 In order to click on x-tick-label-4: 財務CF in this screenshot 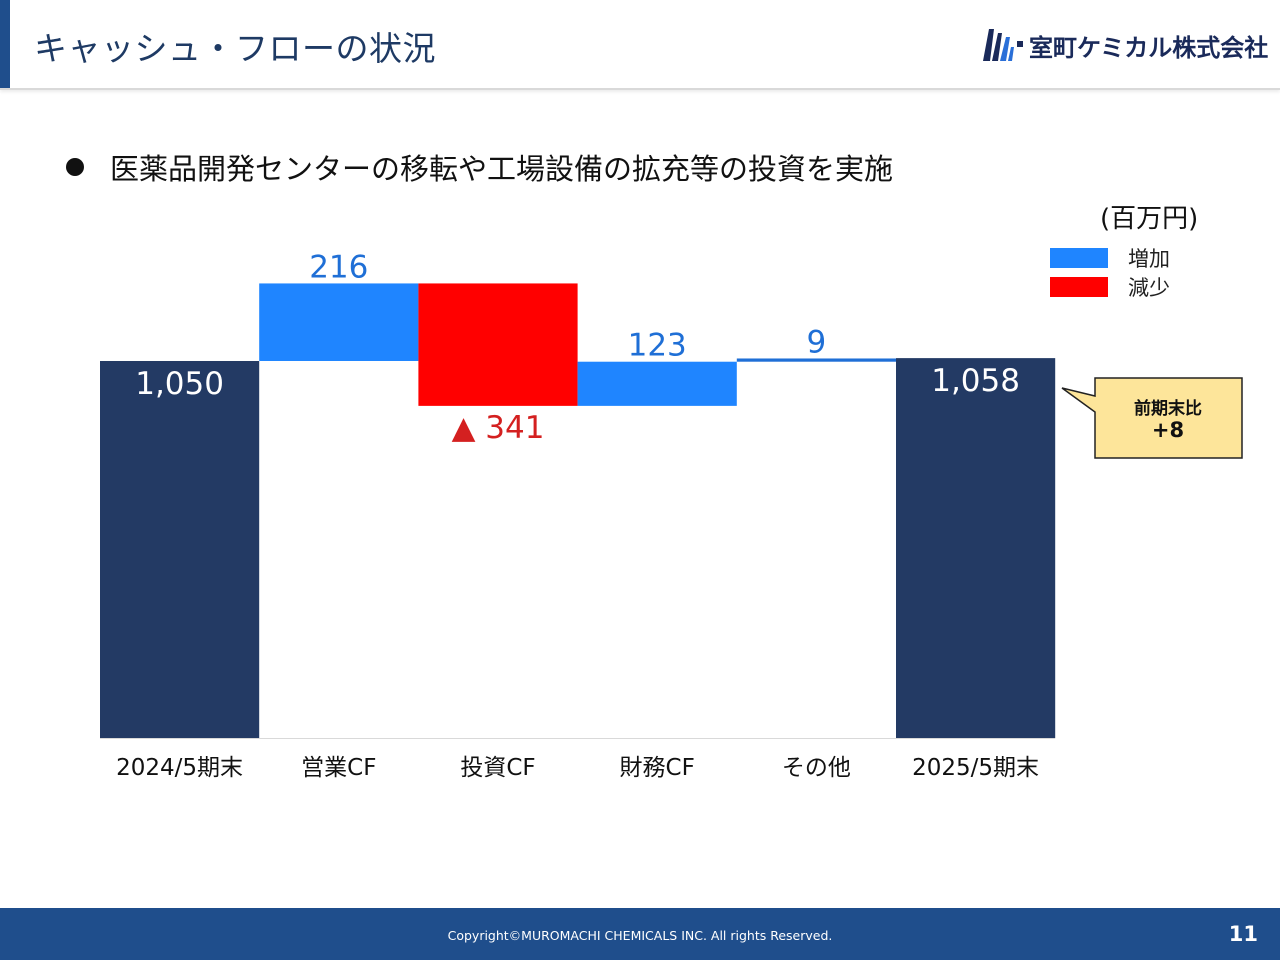, I will do `click(657, 768)`.